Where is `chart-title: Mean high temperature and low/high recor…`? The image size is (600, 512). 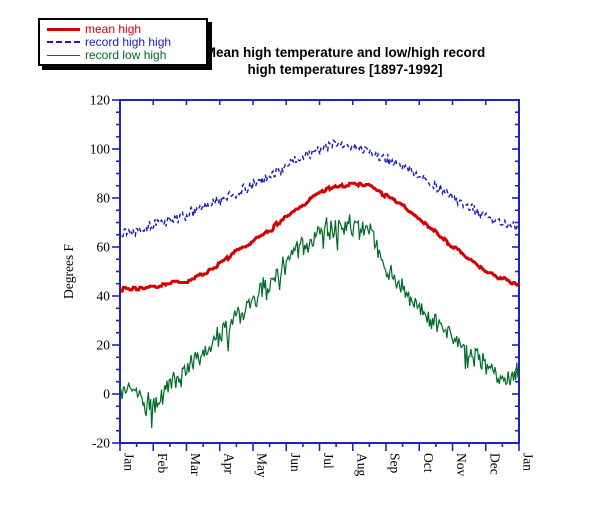 chart-title: Mean high temperature and low/high recor… is located at coordinates (345, 61).